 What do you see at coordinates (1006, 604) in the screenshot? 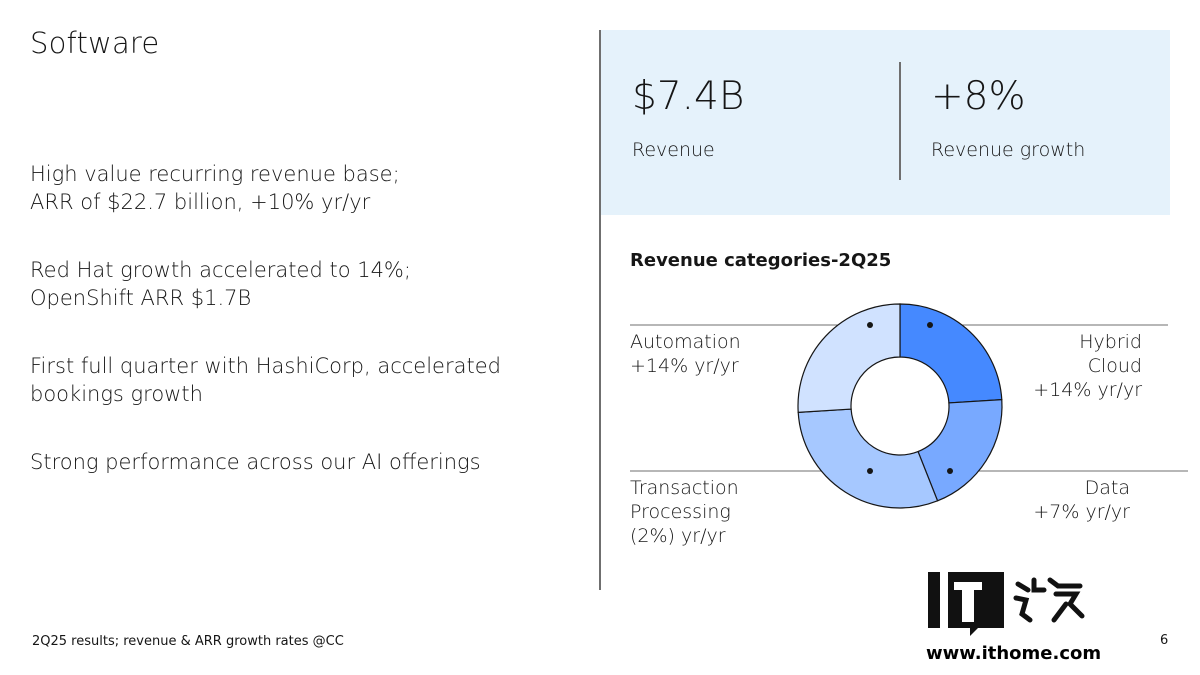
I see `ithome-logo` at bounding box center [1006, 604].